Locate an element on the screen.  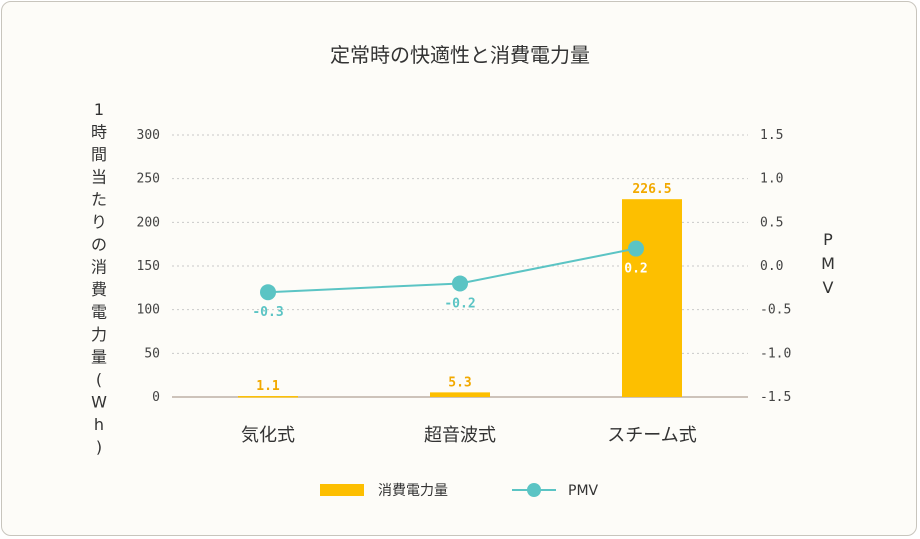
right-tick-label: 1.0 is located at coordinates (771, 179).